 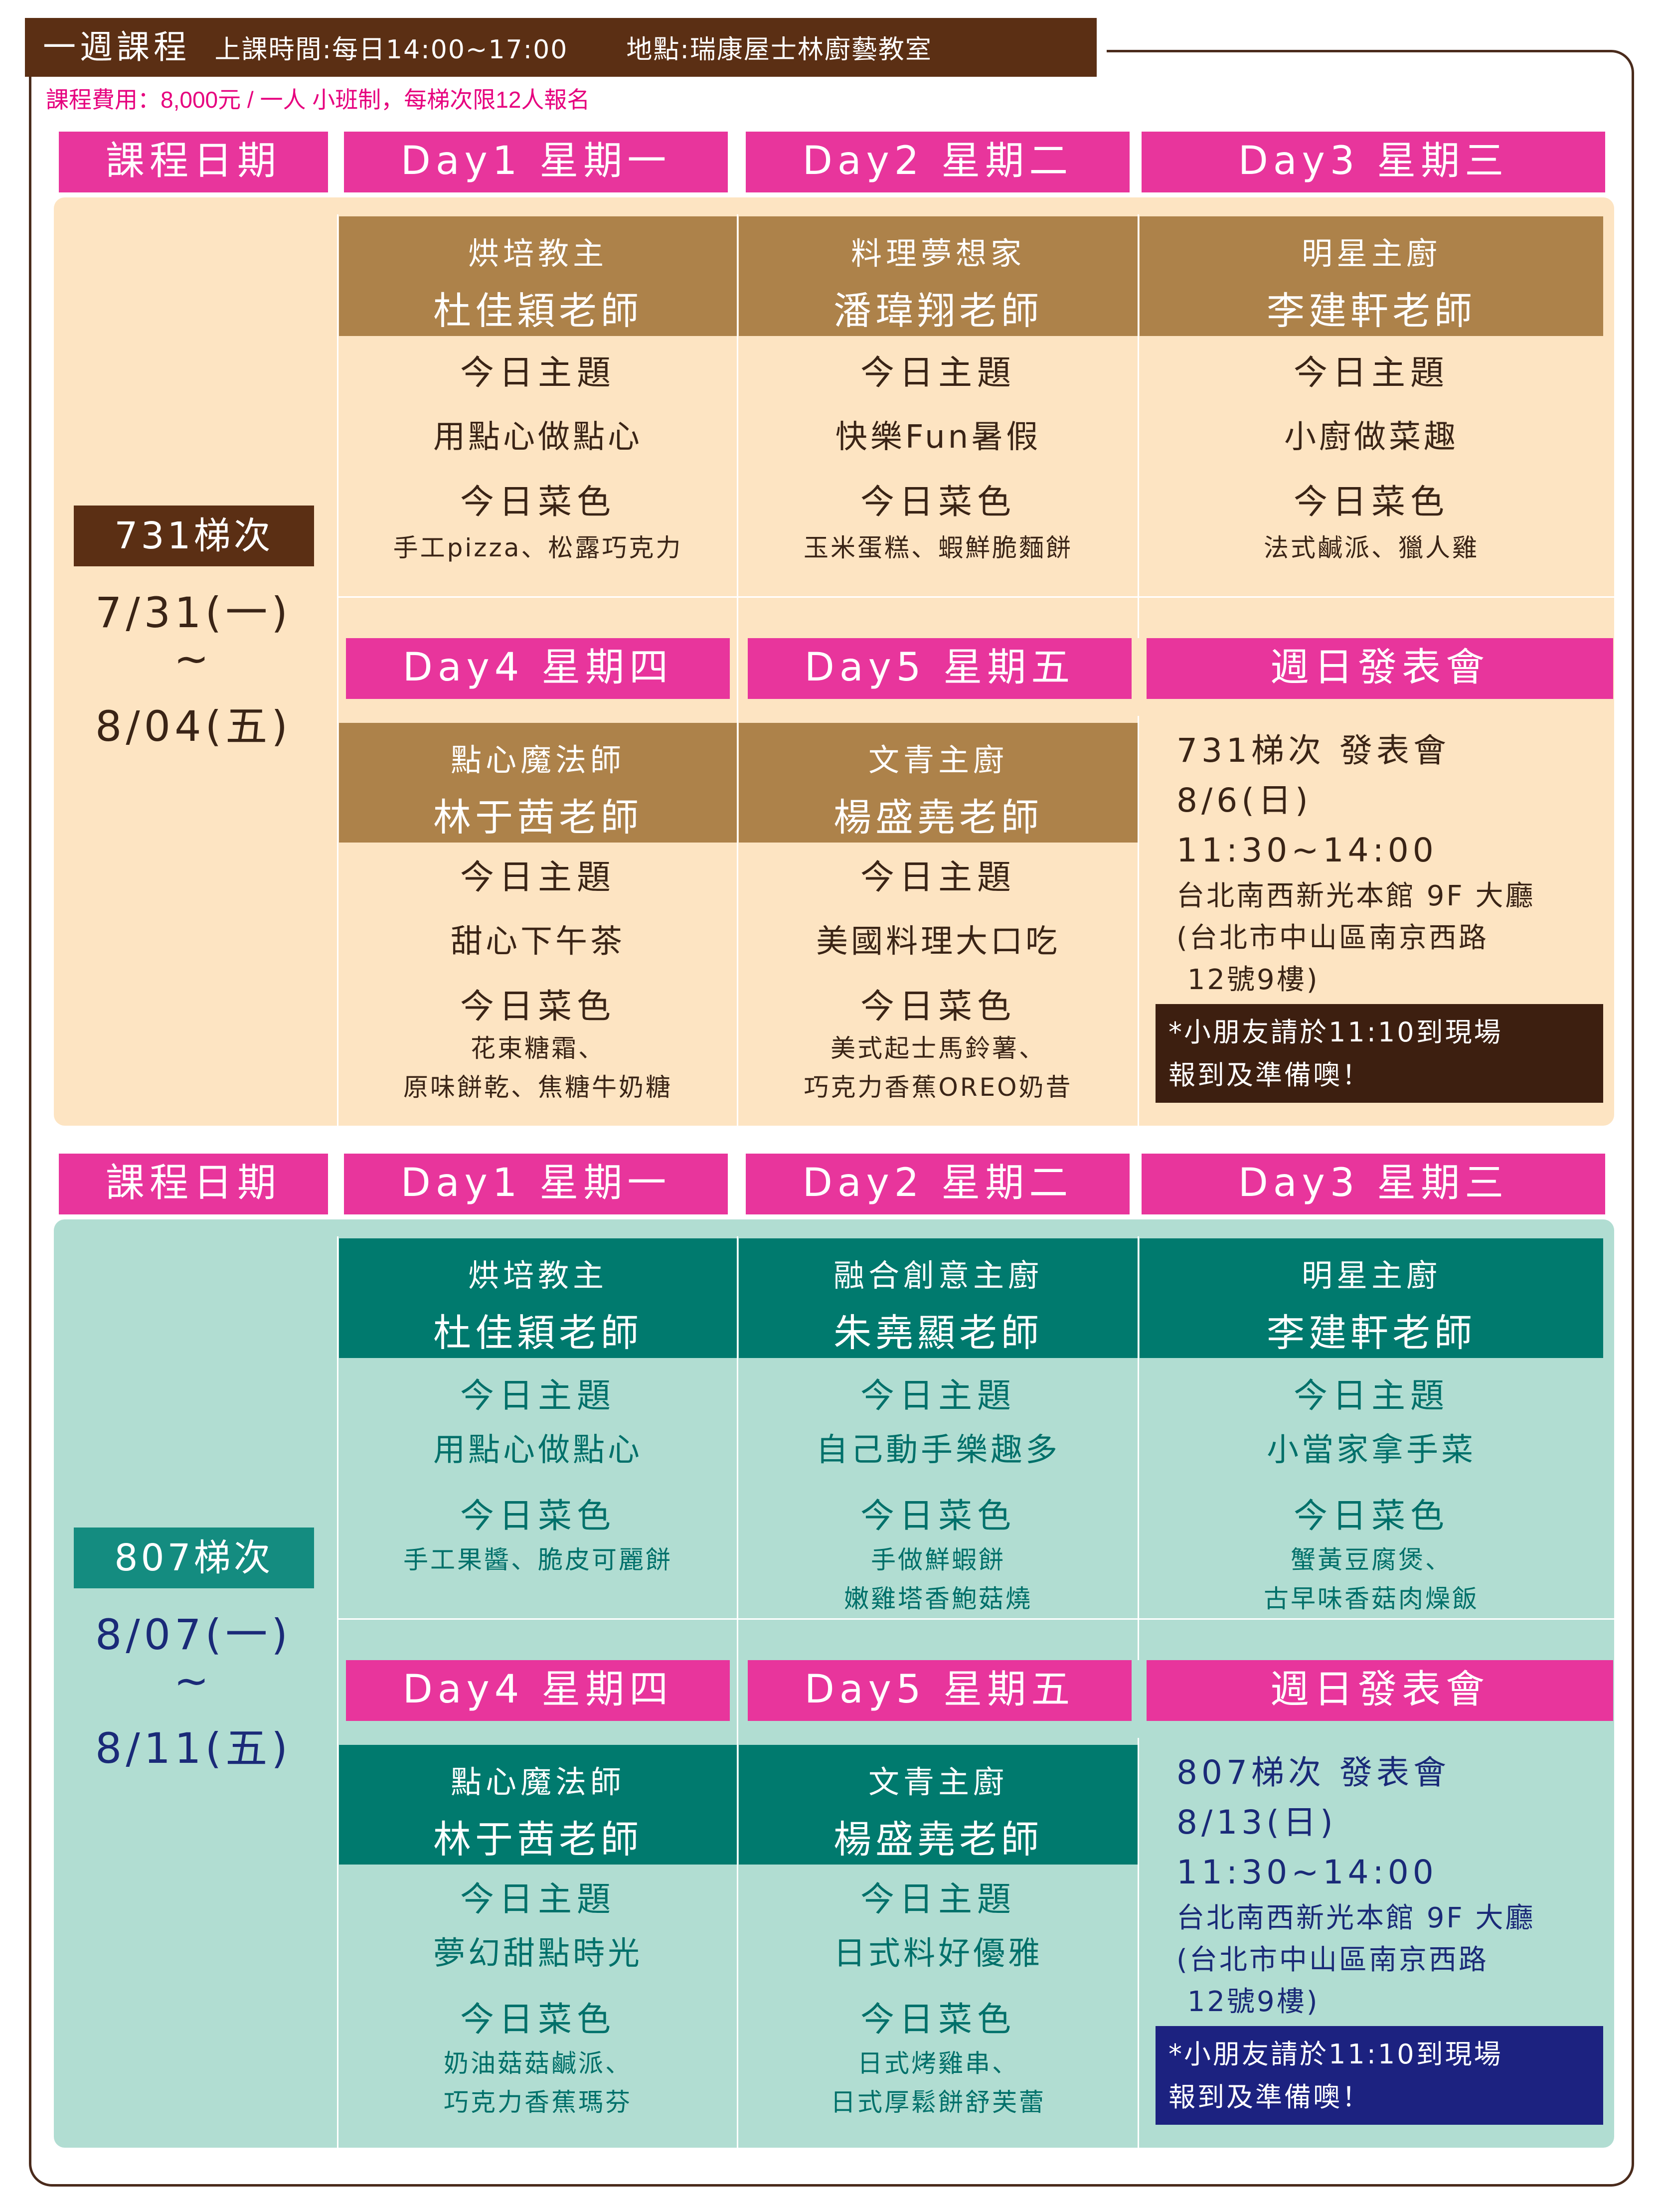 I want to click on batch-807-start: 8/07(一), so click(x=193, y=1634).